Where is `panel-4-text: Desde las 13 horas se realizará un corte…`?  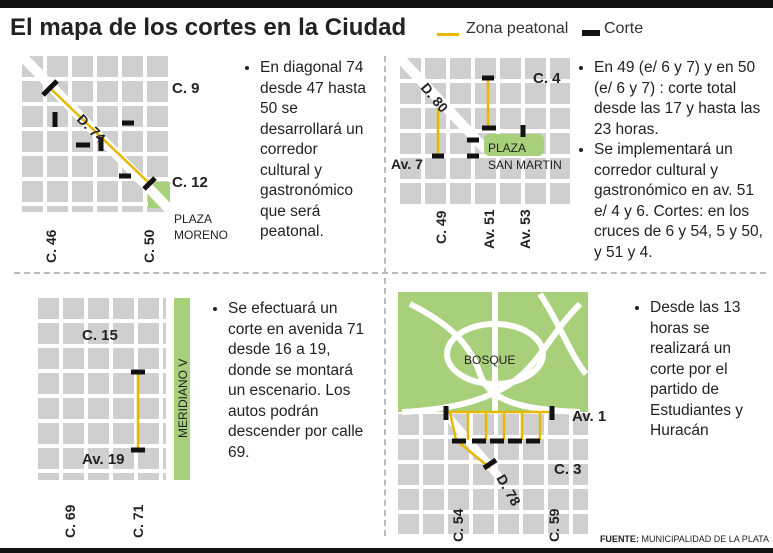
panel-4-text: Desde las 13 horas se realizará un corte… is located at coordinates (699, 370).